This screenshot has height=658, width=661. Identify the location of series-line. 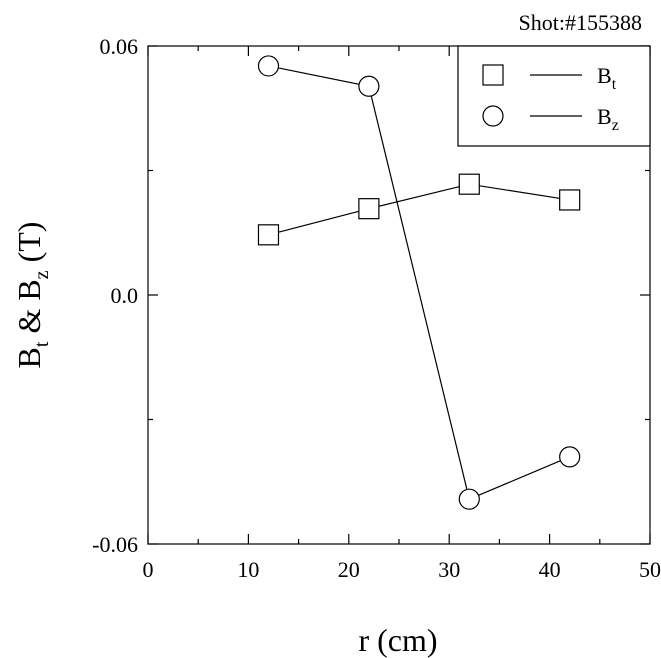
(419, 209).